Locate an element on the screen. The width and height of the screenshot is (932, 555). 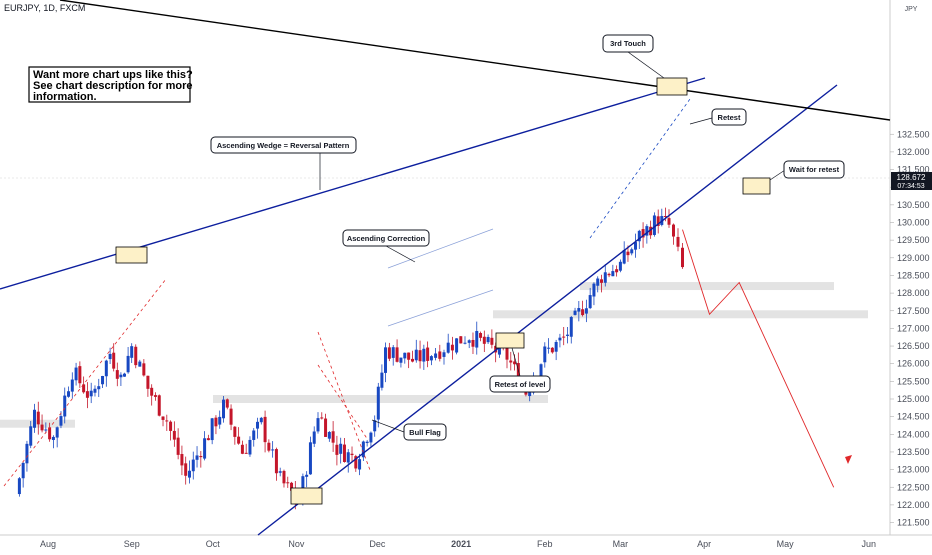
current-price-tag: 128.672 07:34:53 is located at coordinates (911, 181).